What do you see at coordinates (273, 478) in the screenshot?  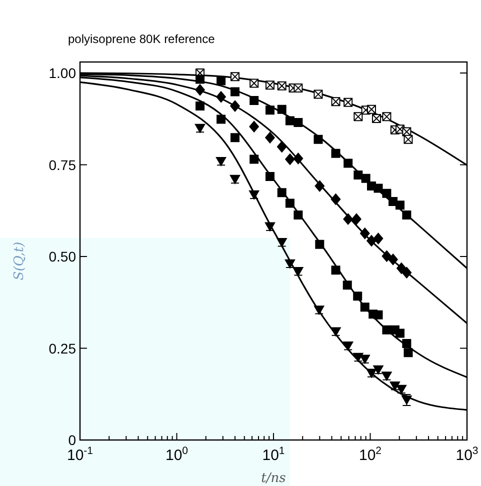 I see `x-axis-title: t/ns` at bounding box center [273, 478].